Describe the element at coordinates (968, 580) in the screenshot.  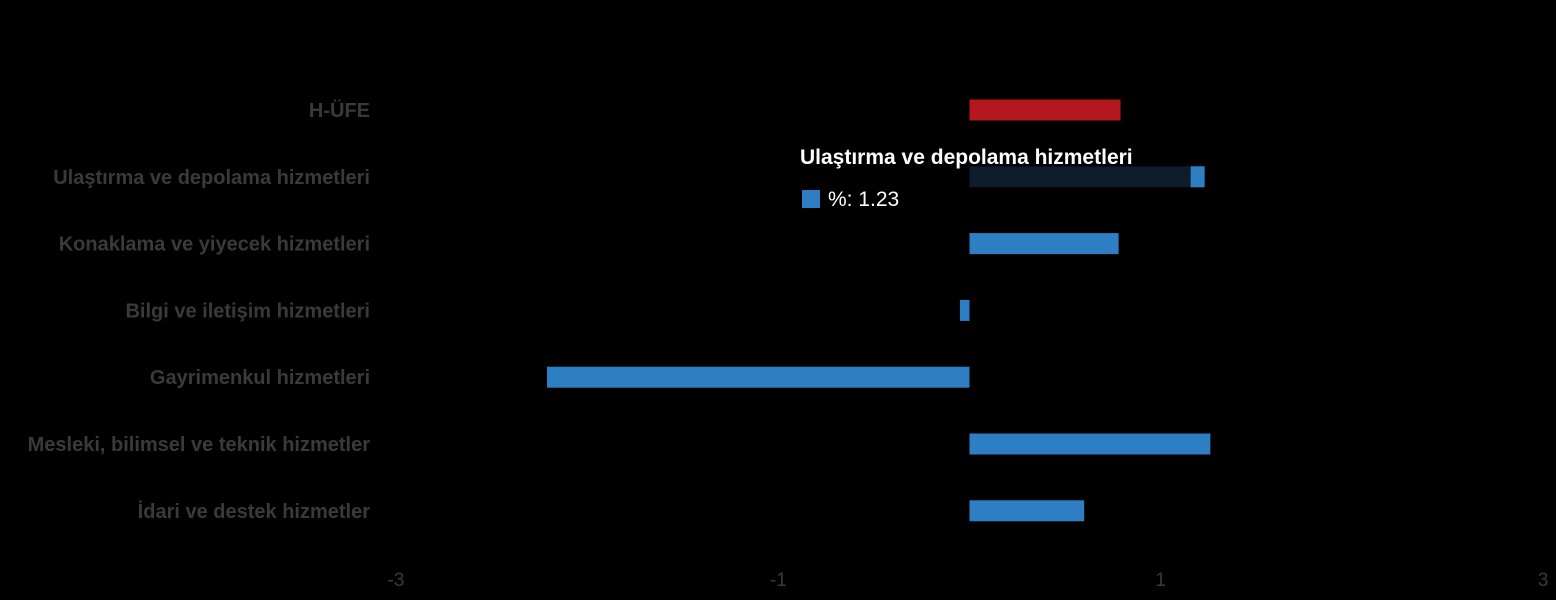
I see `x-axis-ticks: -3 -1 1 3` at that location.